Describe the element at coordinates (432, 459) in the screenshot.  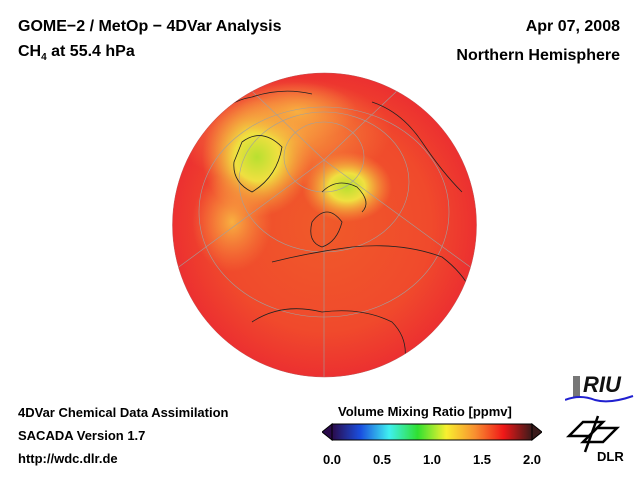
I see `colorbar-tick: 1.0` at that location.